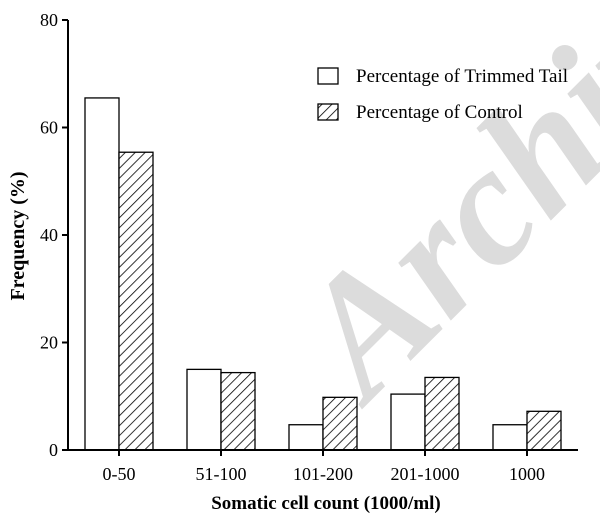  Describe the element at coordinates (119, 474) in the screenshot. I see `x-tick-label: 0-50` at that location.